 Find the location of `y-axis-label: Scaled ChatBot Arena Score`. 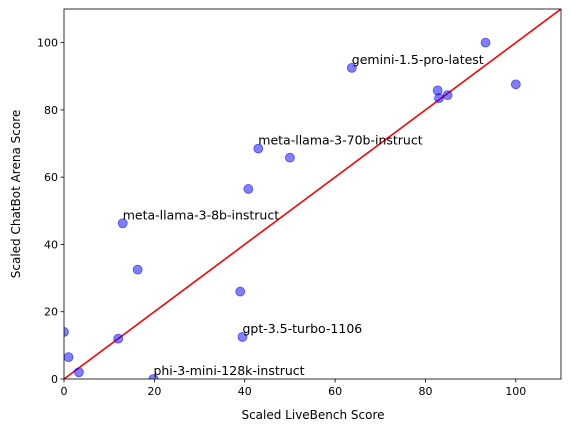

y-axis-label: Scaled ChatBot Arena Score is located at coordinates (16, 194).